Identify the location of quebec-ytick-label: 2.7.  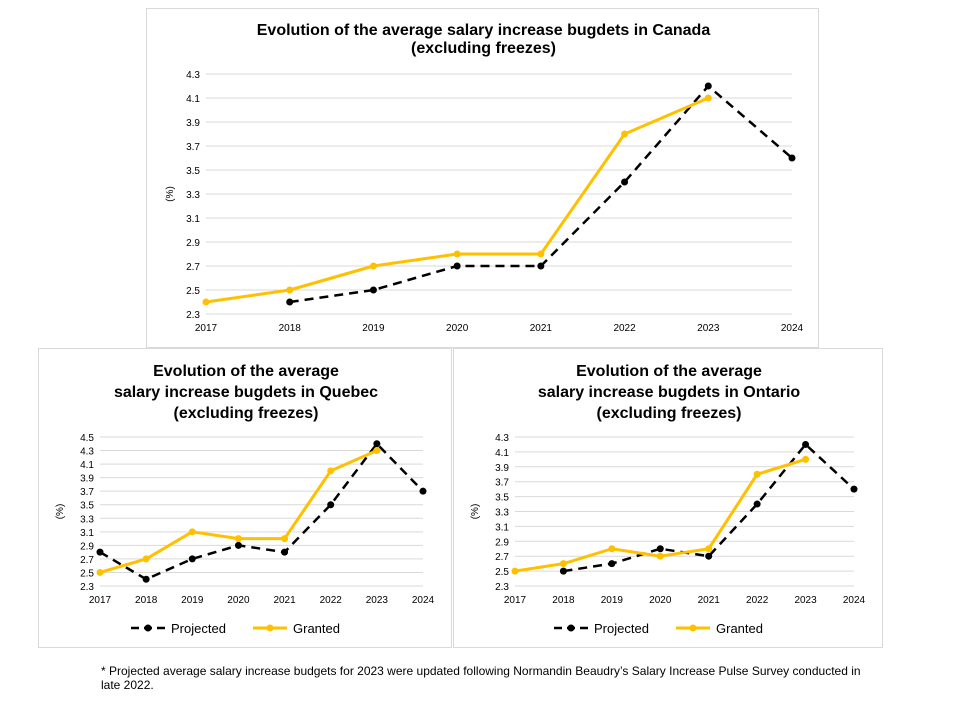
(87, 560).